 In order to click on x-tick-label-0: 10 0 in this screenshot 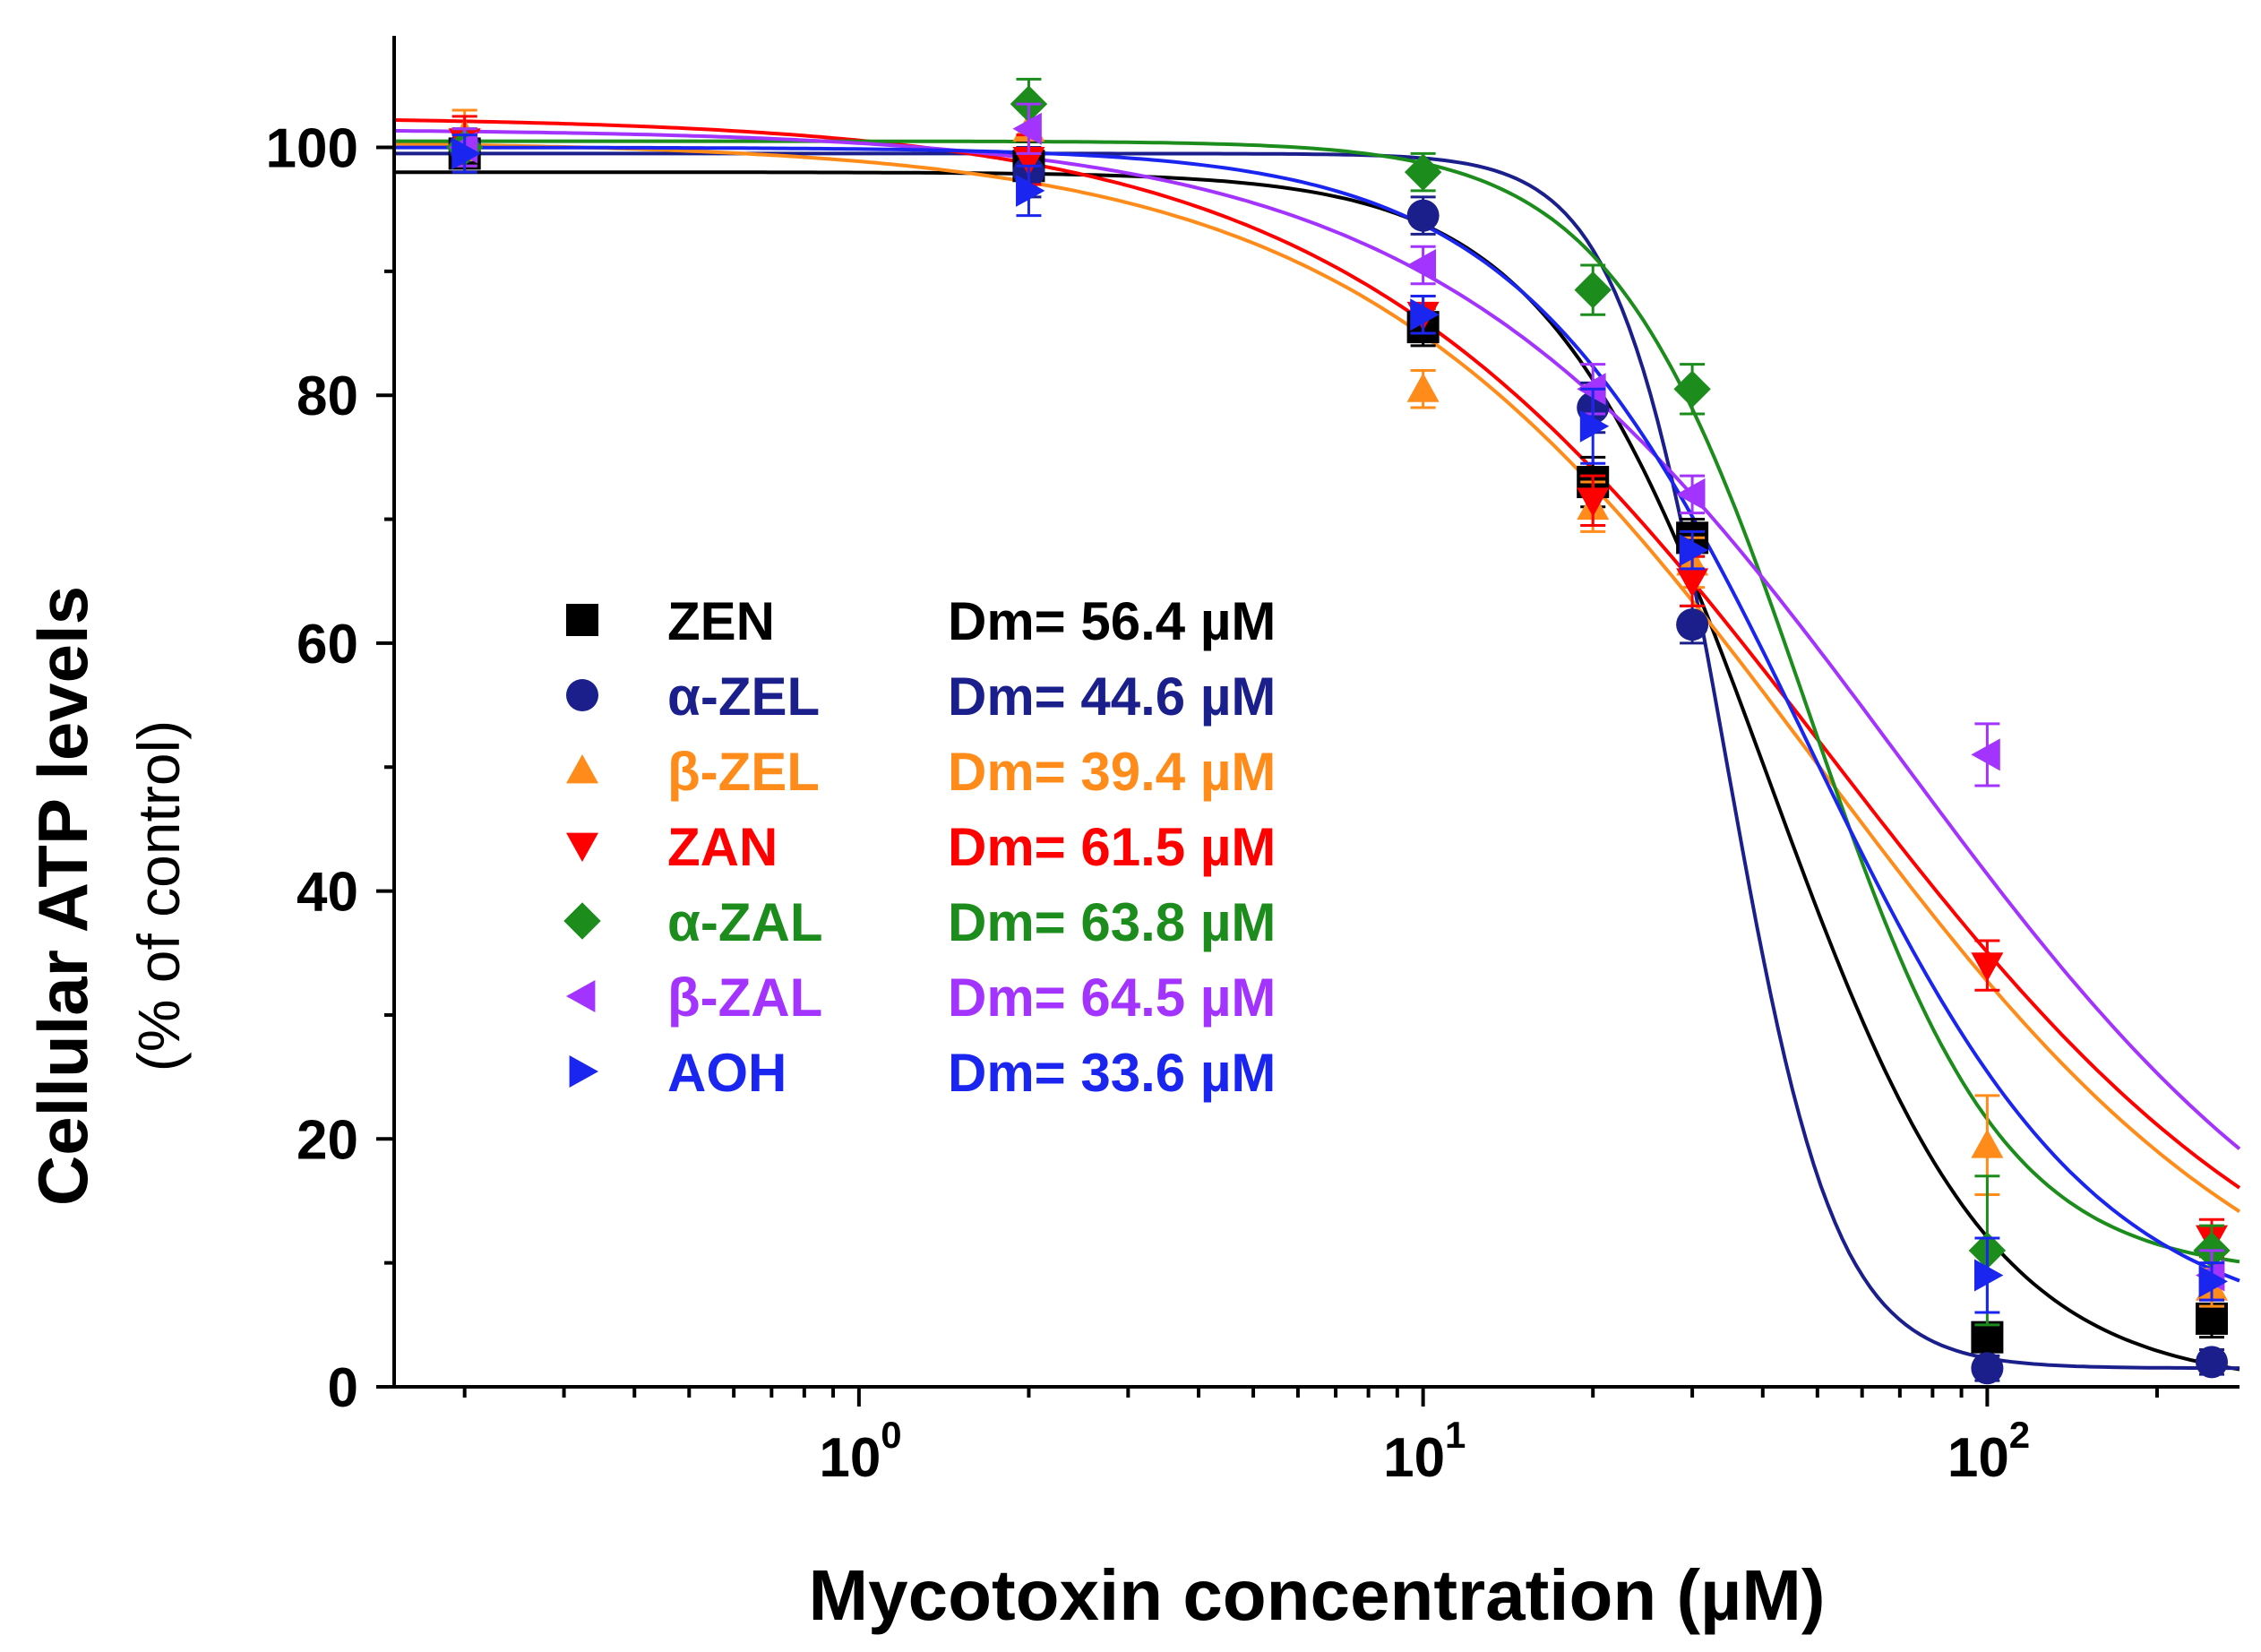, I will do `click(860, 1451)`.